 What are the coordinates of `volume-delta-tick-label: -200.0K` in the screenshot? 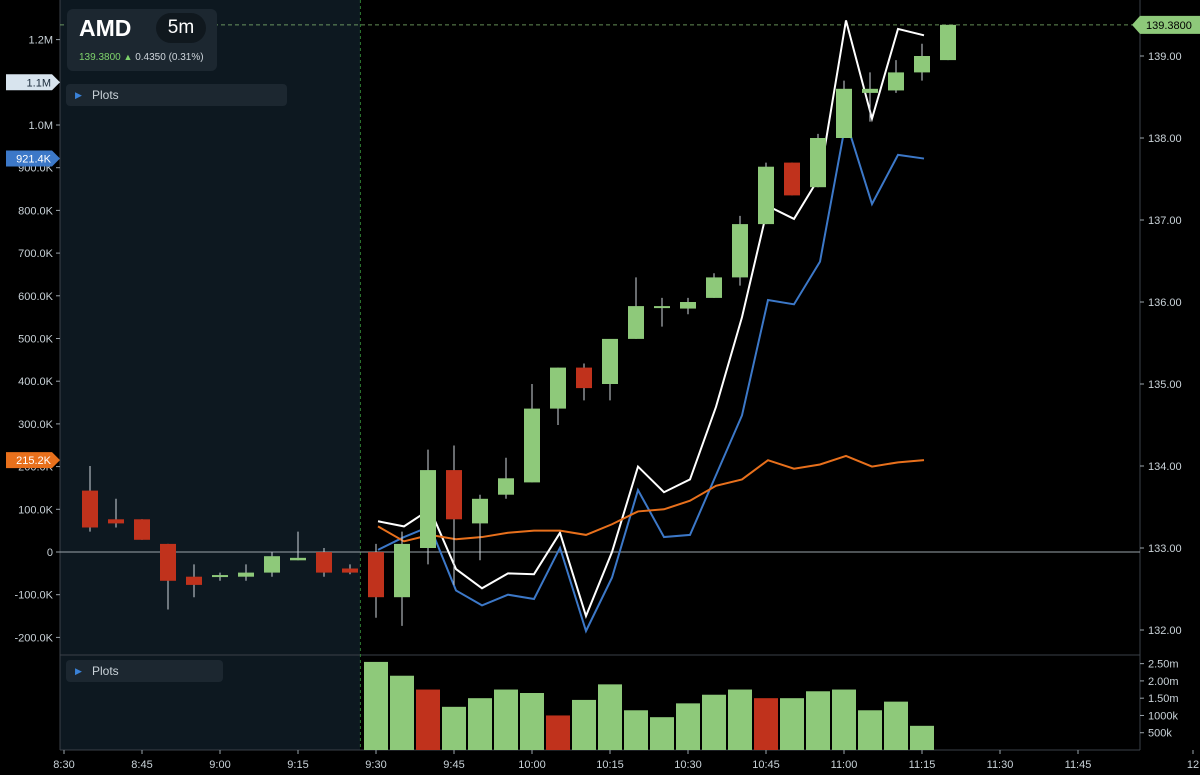 It's located at (33, 638).